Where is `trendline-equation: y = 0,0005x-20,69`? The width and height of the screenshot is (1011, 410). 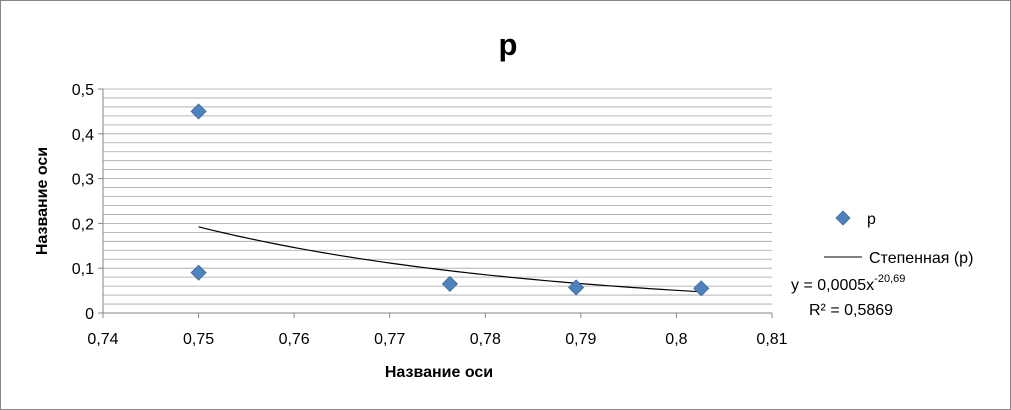 trendline-equation: y = 0,0005x-20,69 is located at coordinates (848, 283).